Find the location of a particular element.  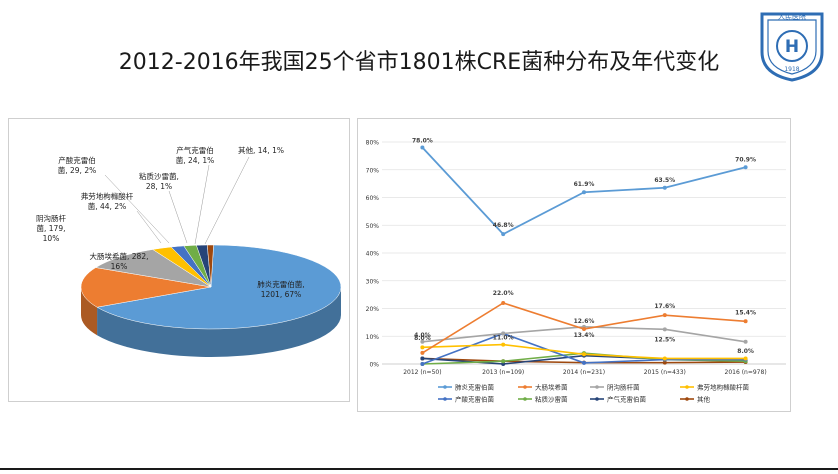

pie-sides is located at coordinates (211, 322).